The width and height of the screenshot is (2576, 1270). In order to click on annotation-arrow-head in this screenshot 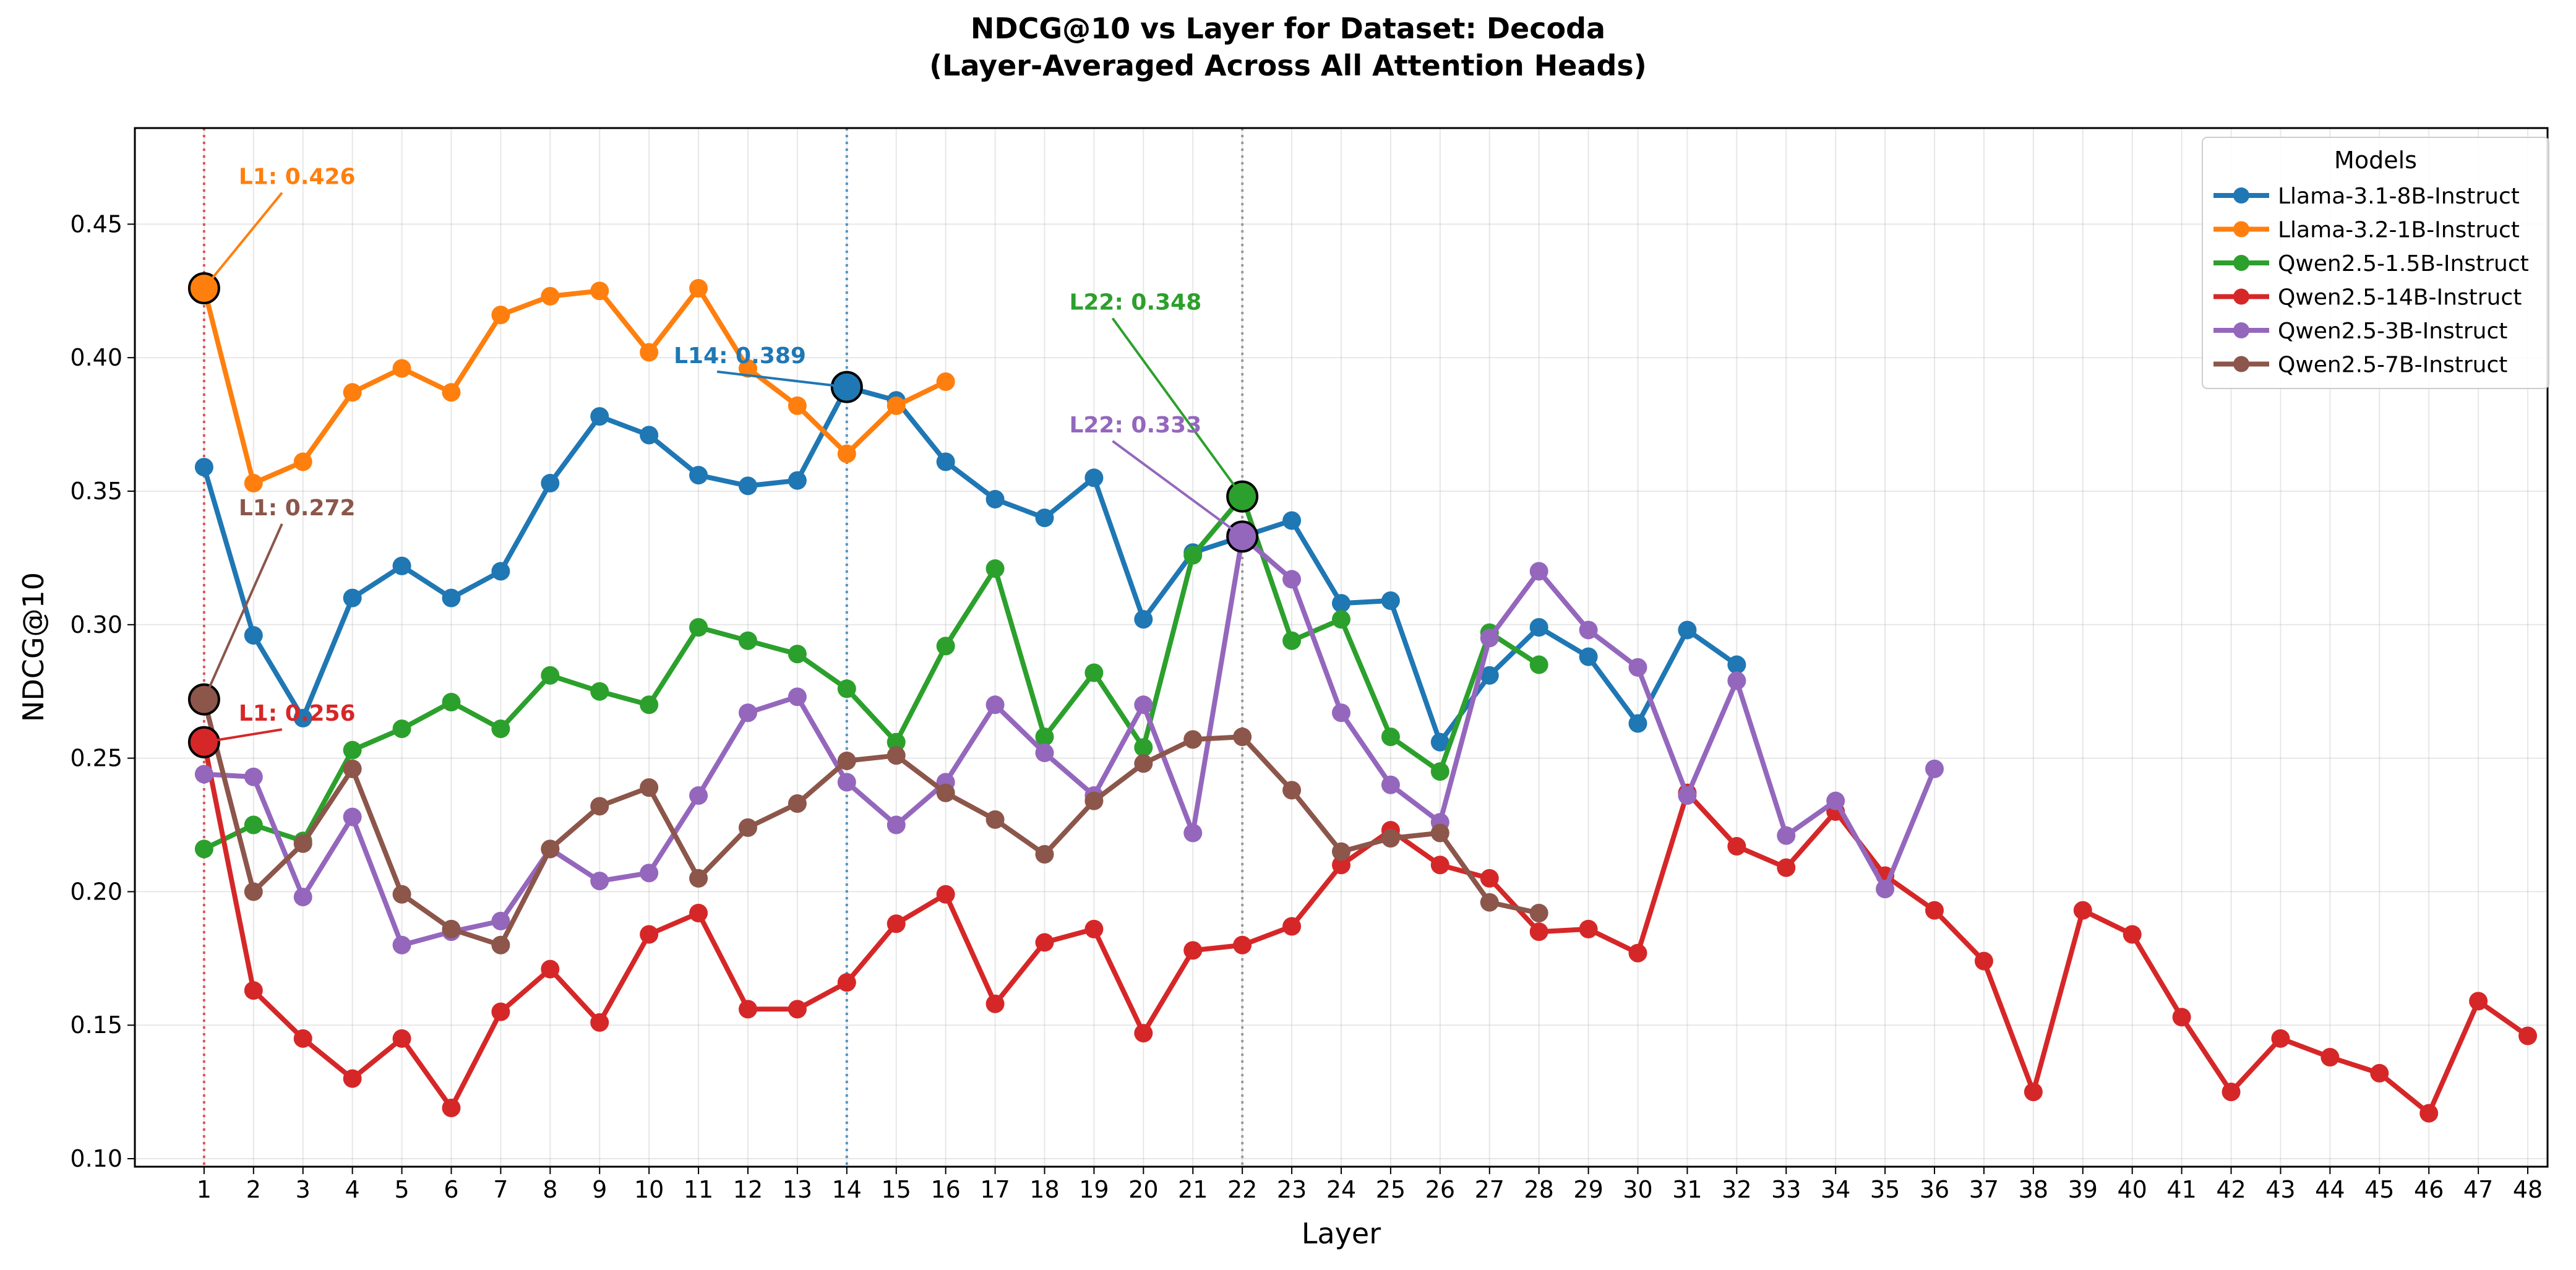, I will do `click(1243, 496)`.